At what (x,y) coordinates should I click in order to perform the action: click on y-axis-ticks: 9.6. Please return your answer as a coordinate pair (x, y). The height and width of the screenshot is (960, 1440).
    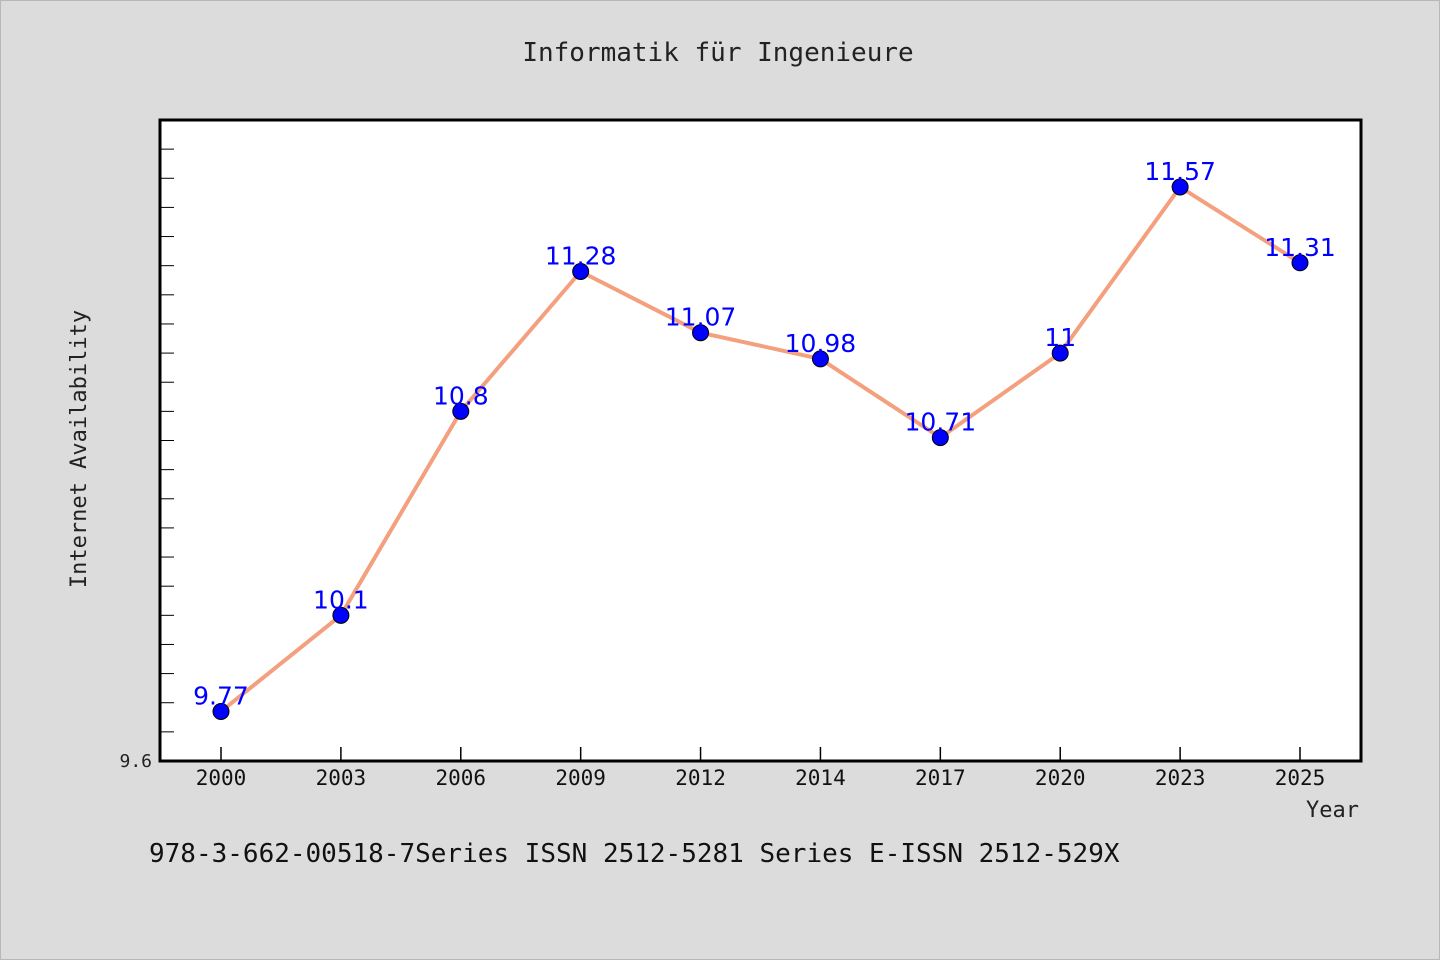
    Looking at the image, I should click on (146, 460).